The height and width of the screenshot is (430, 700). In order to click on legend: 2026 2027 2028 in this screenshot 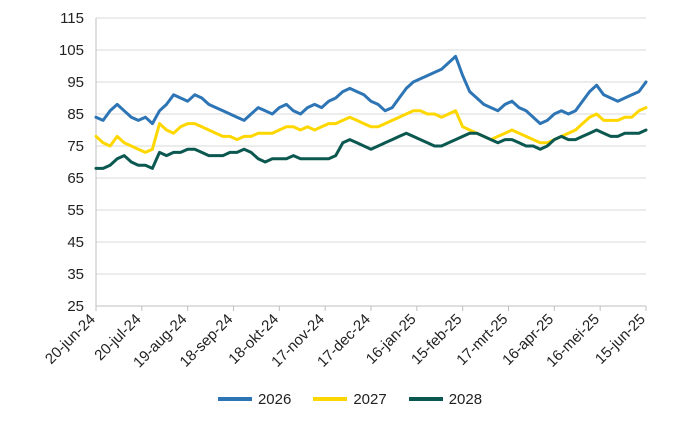, I will do `click(350, 399)`.